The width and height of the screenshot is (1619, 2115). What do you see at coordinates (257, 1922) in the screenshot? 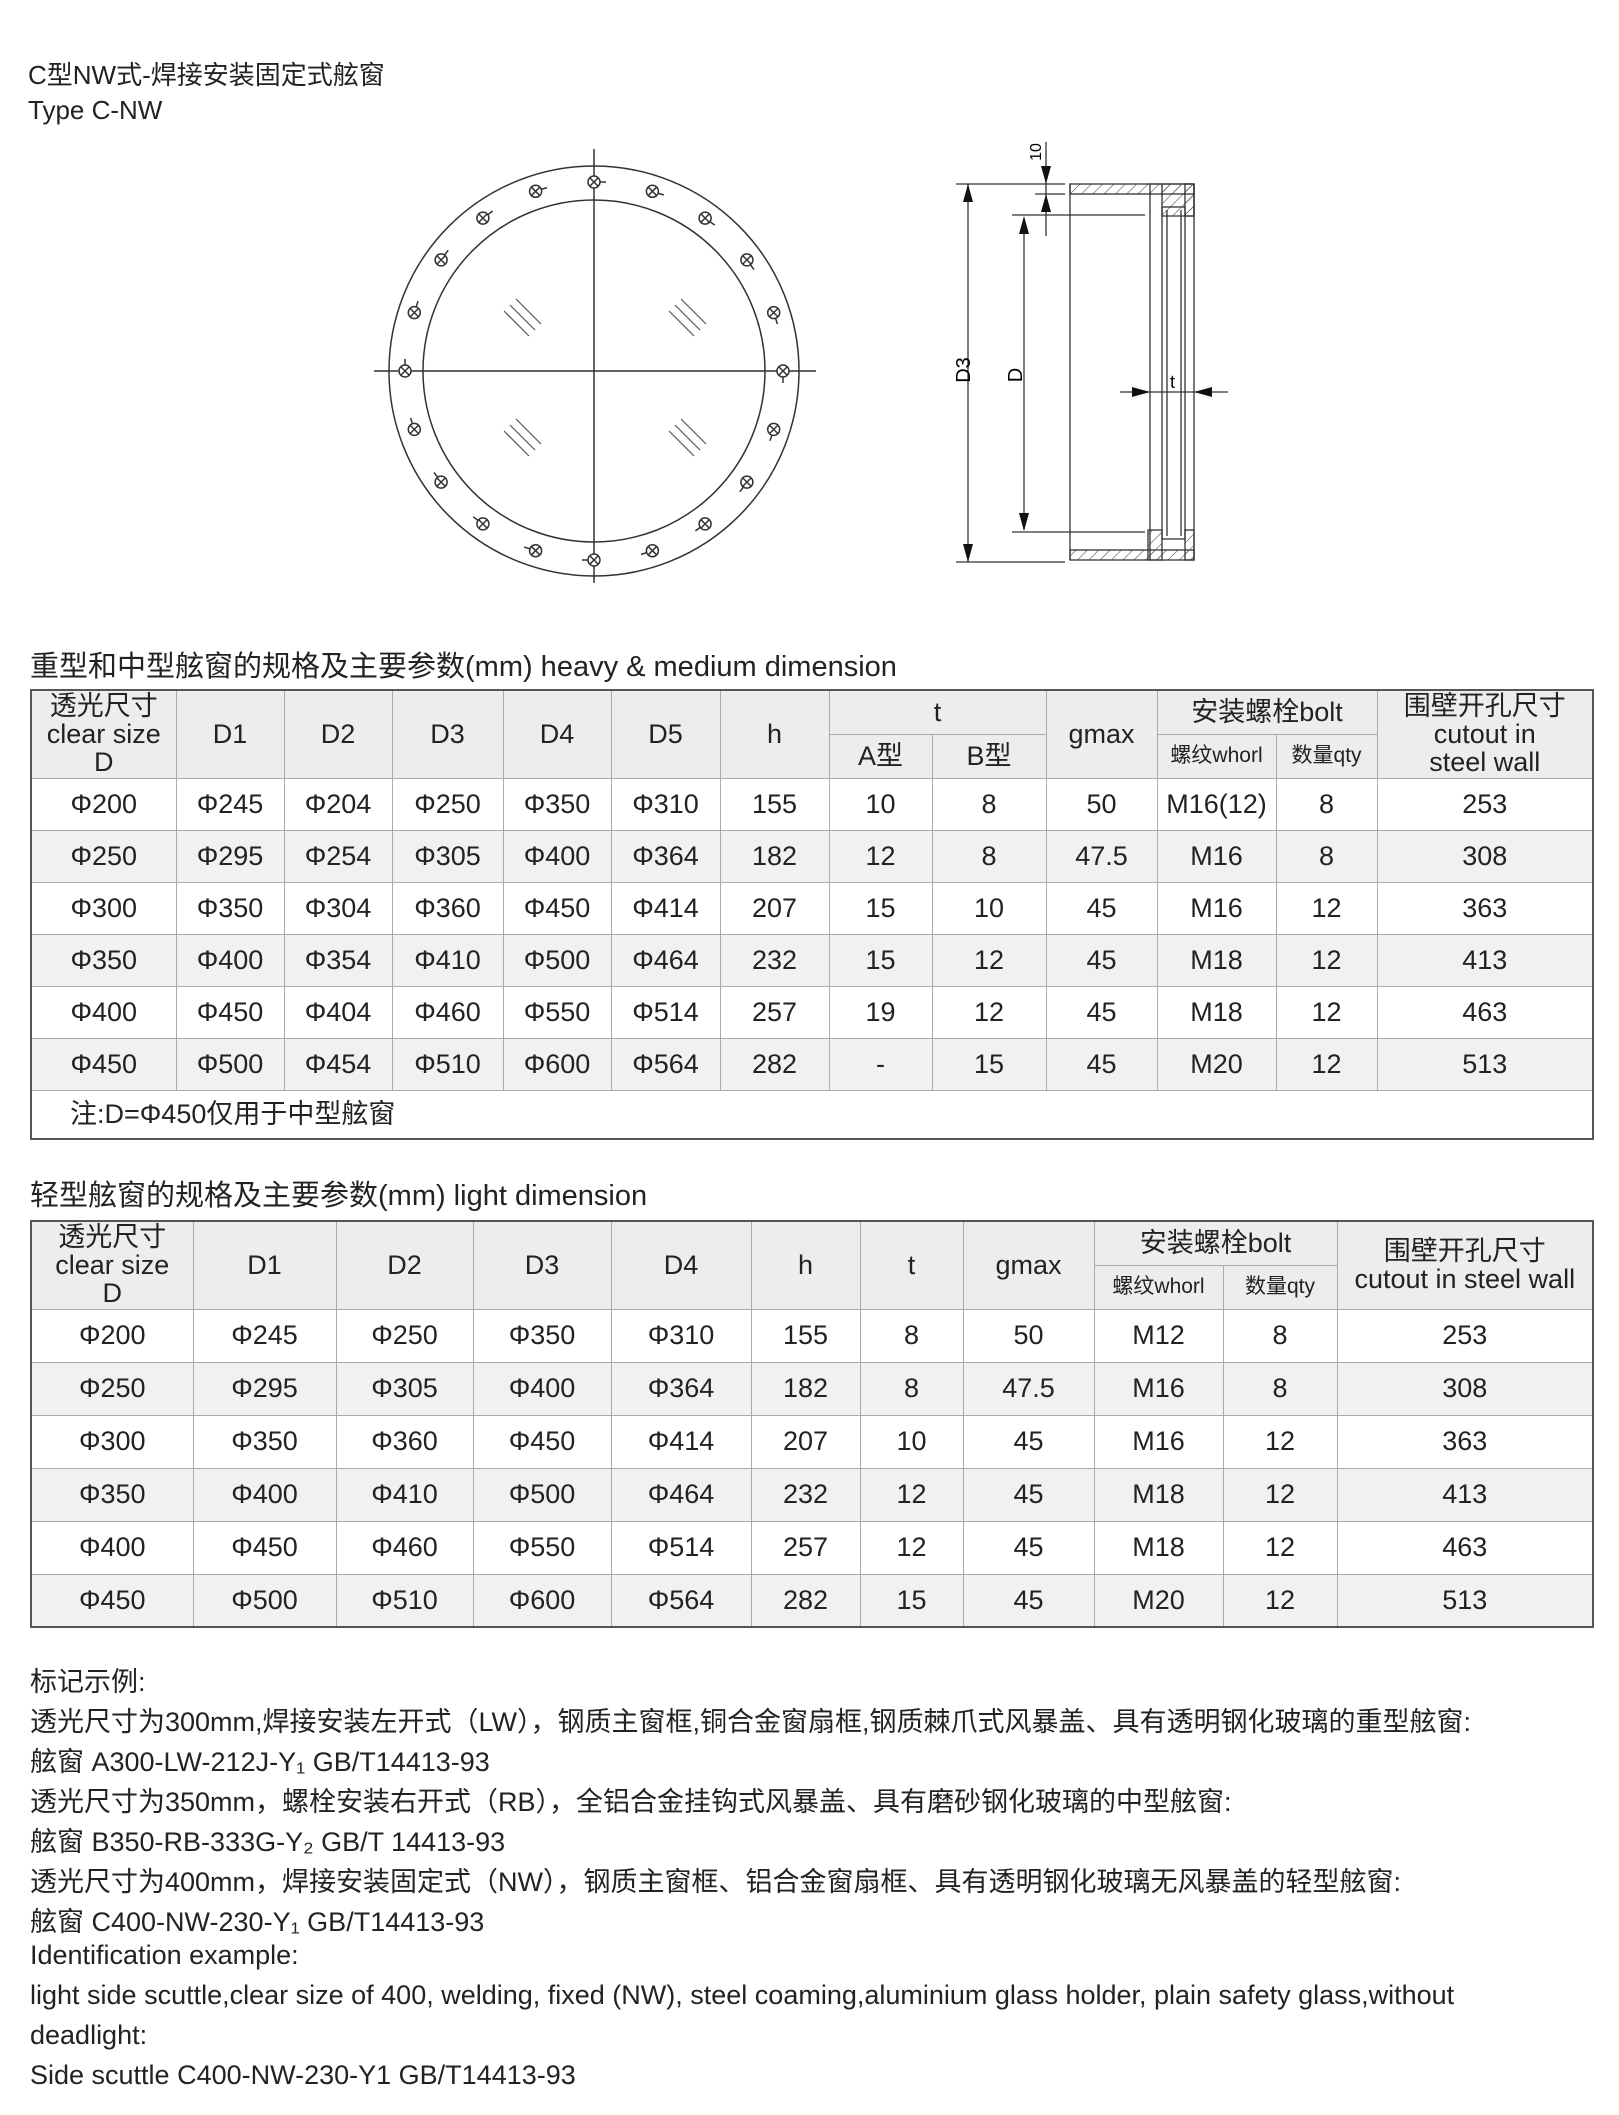
I see `example-line: 舷窗 C400-NW-230-Y₁ GB/T14413-93` at bounding box center [257, 1922].